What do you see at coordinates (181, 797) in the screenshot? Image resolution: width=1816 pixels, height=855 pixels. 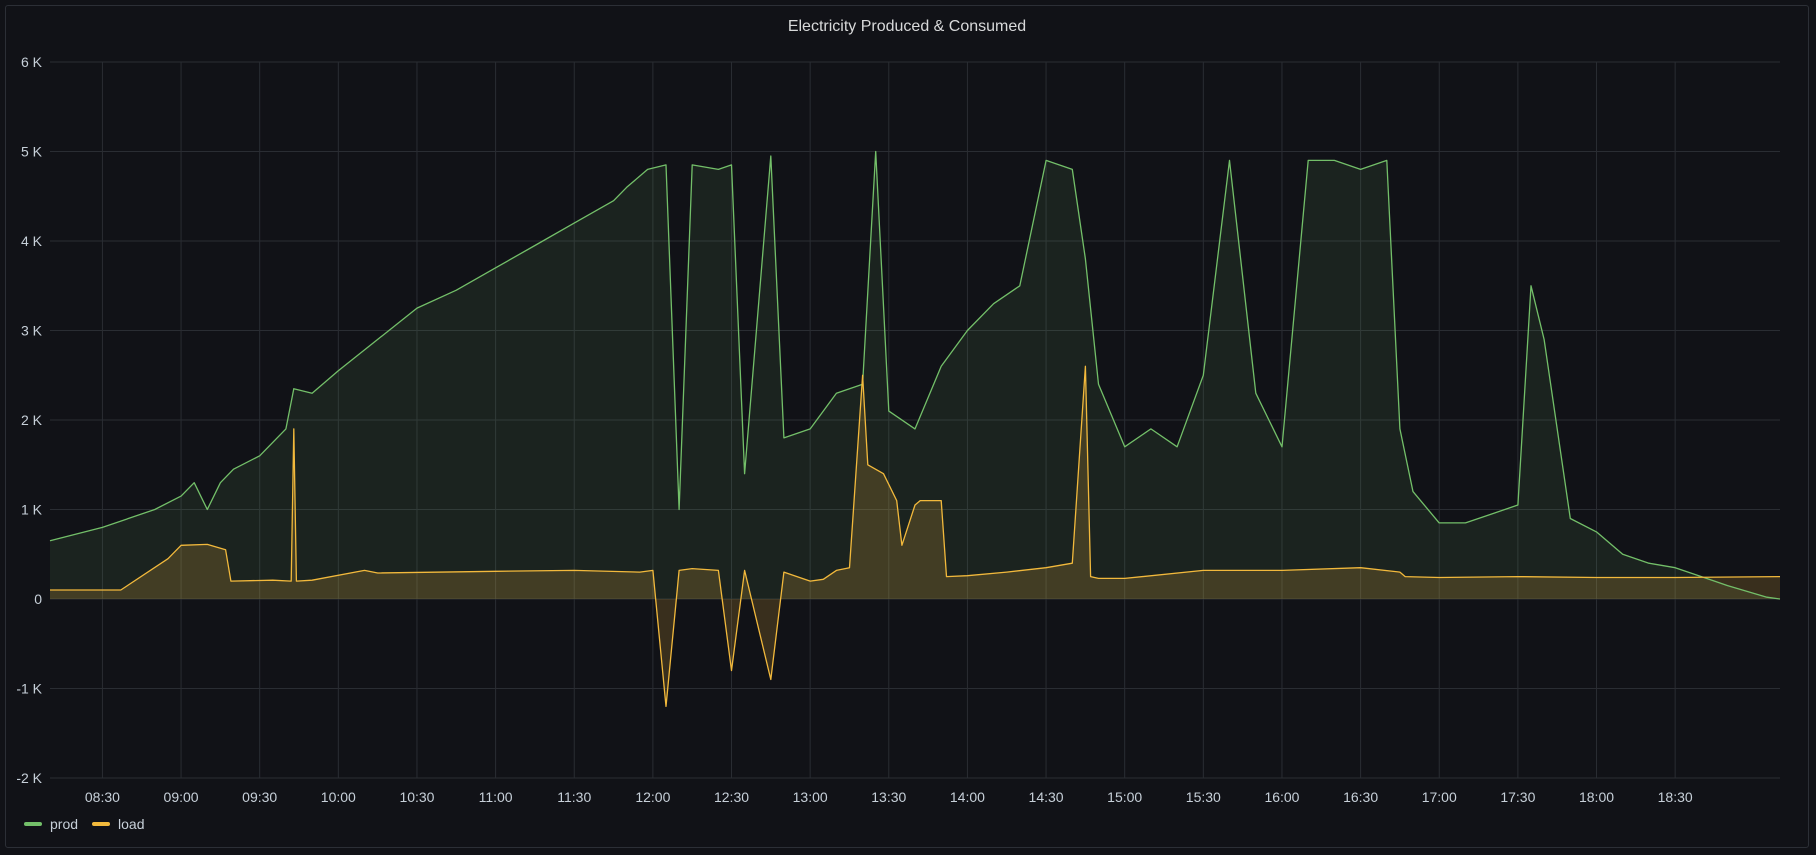 I see `x-tick-label: 09:00` at bounding box center [181, 797].